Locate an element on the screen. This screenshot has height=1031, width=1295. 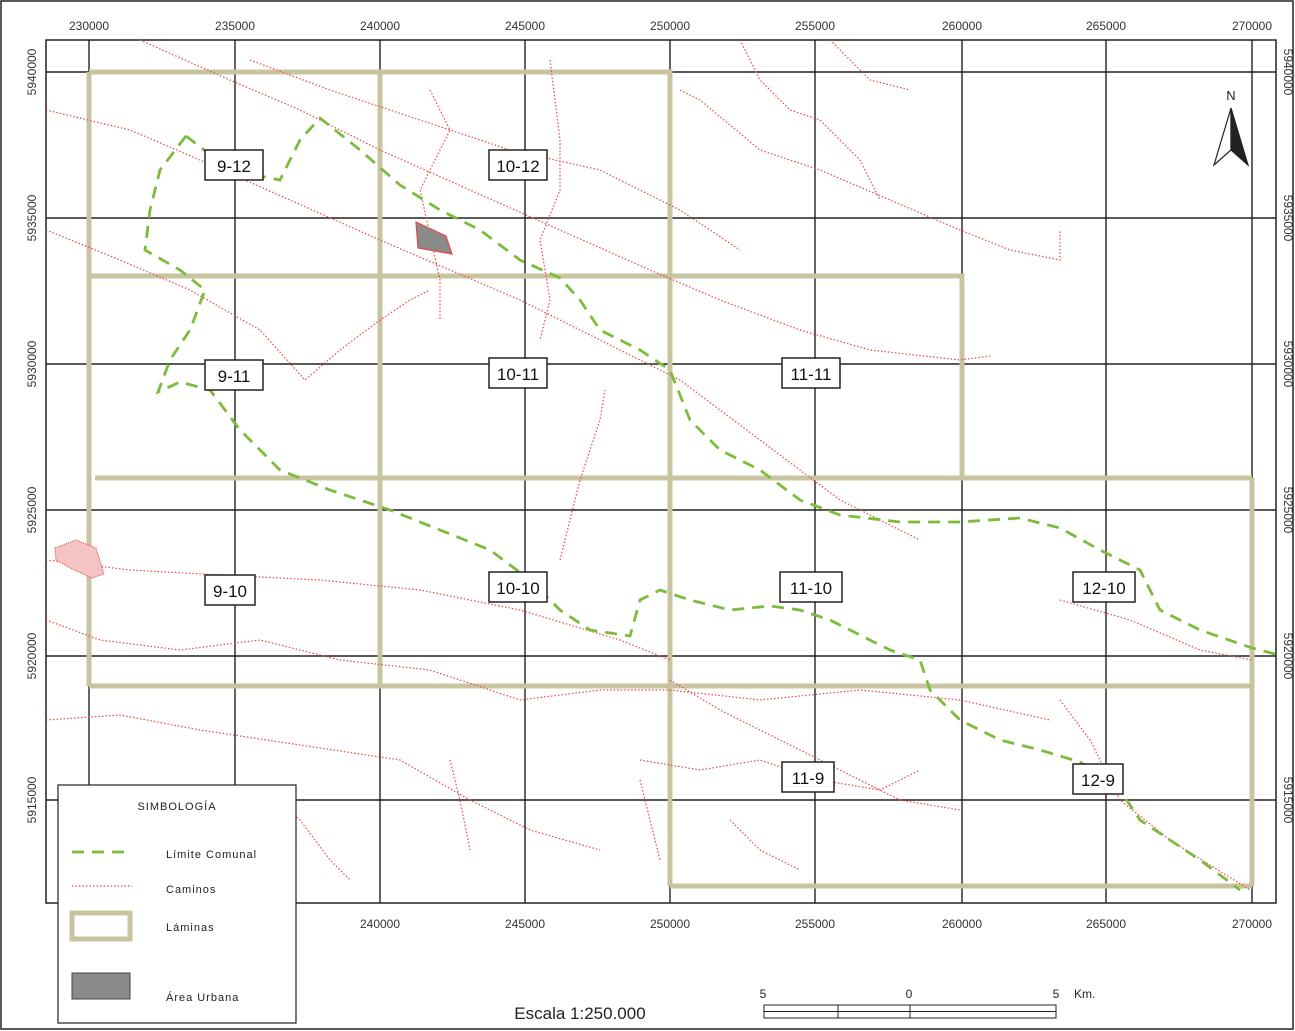
x-tick-bottom: 260000 is located at coordinates (962, 924).